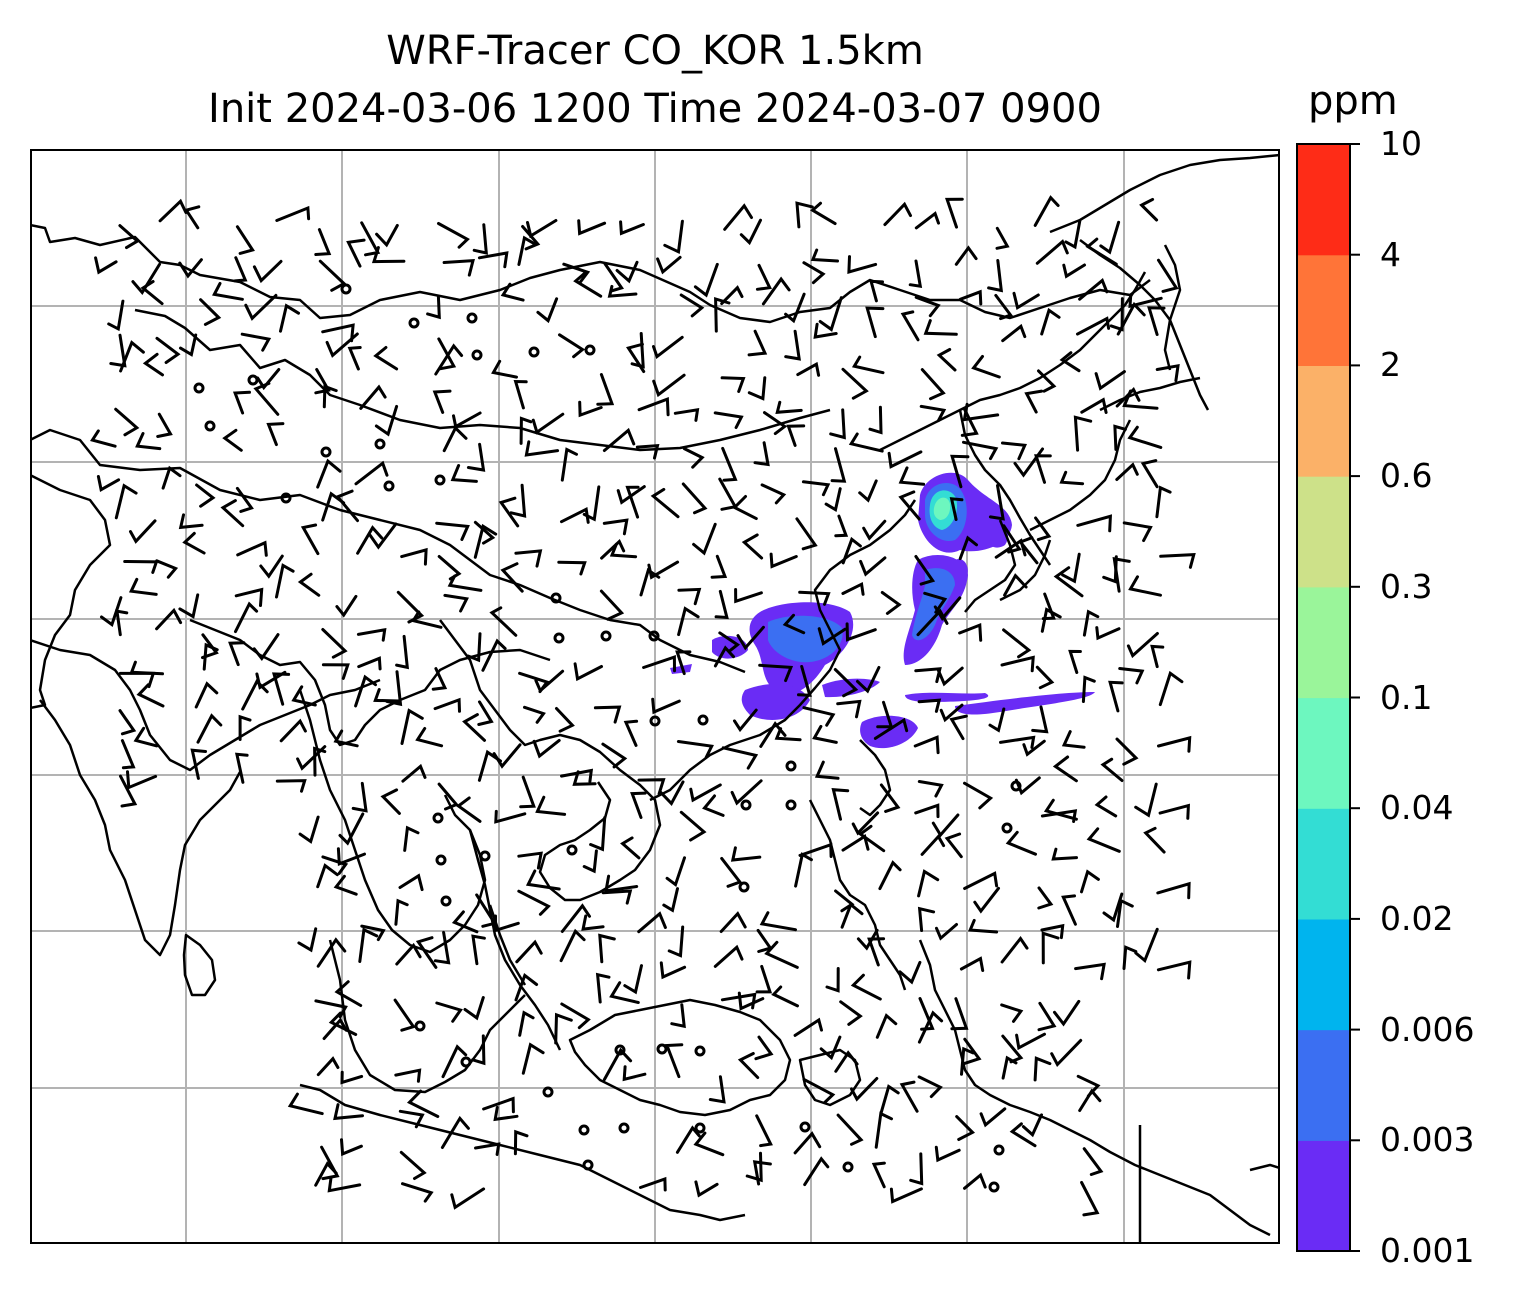 Image resolution: width=1528 pixels, height=1306 pixels. What do you see at coordinates (1401, 143) in the screenshot?
I see `colorbar-tick-label: 10` at bounding box center [1401, 143].